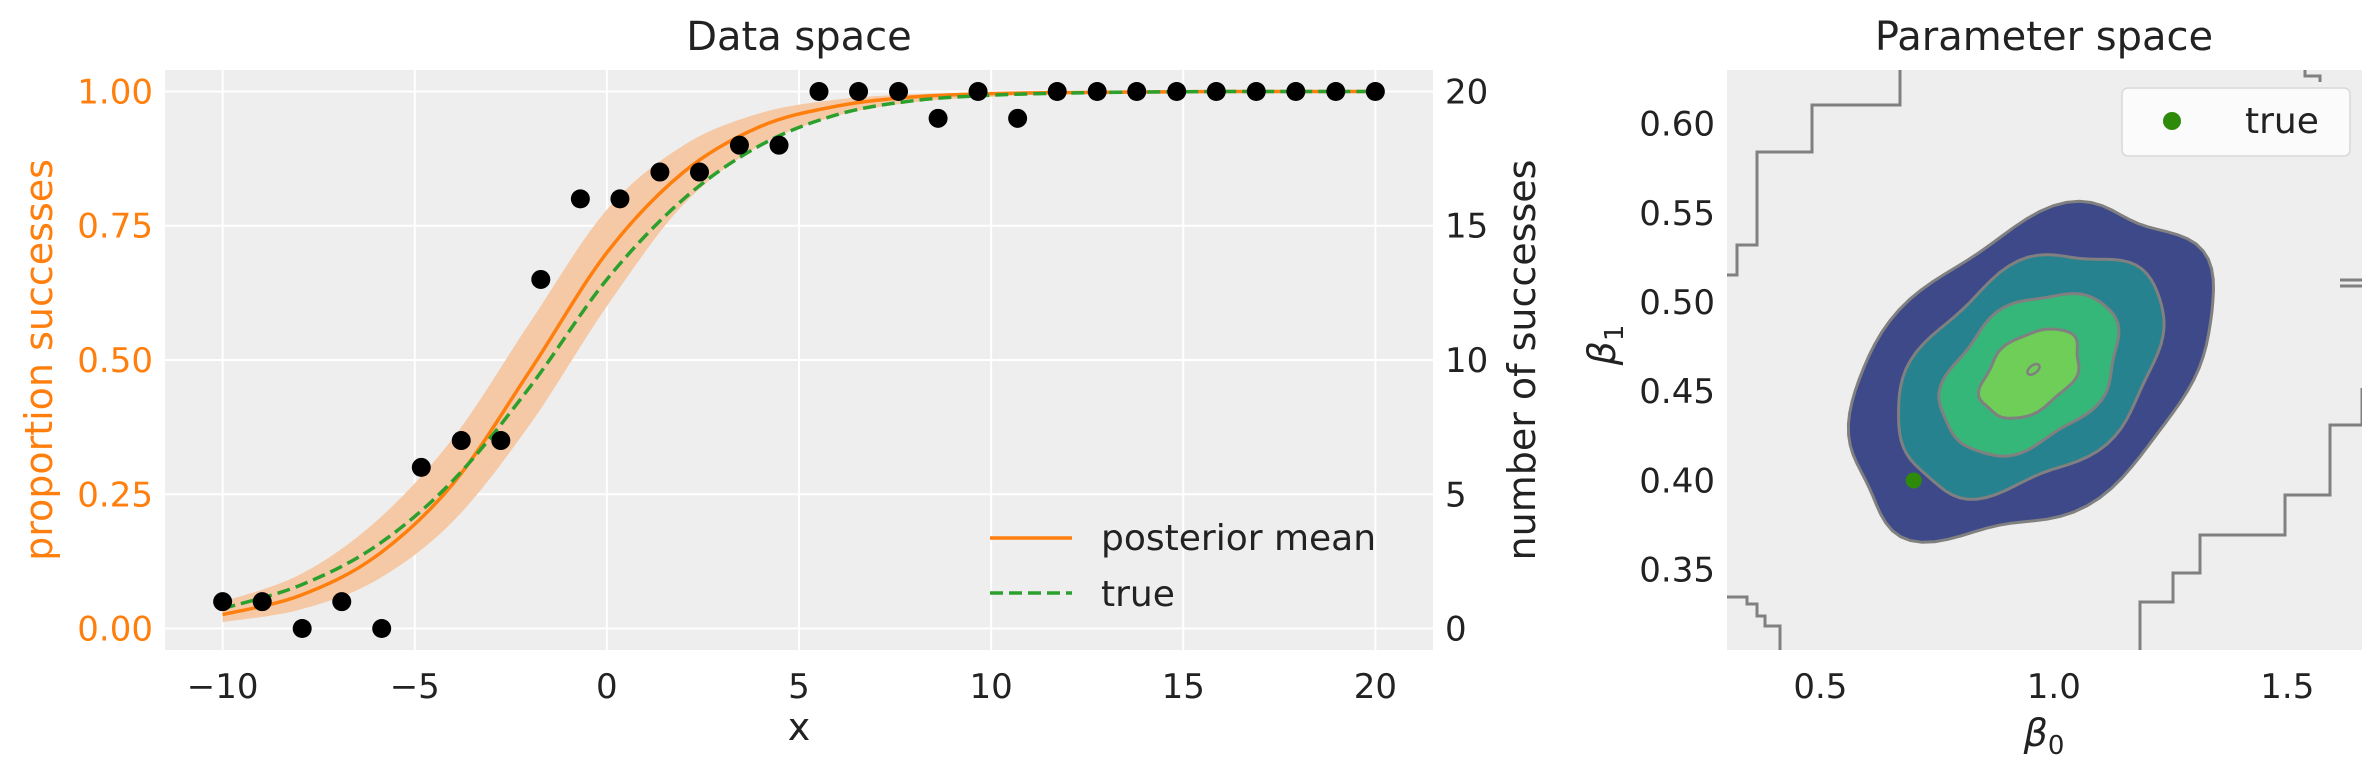 This screenshot has height=774, width=2379. I want to click on legend-frame, so click(2236, 122).